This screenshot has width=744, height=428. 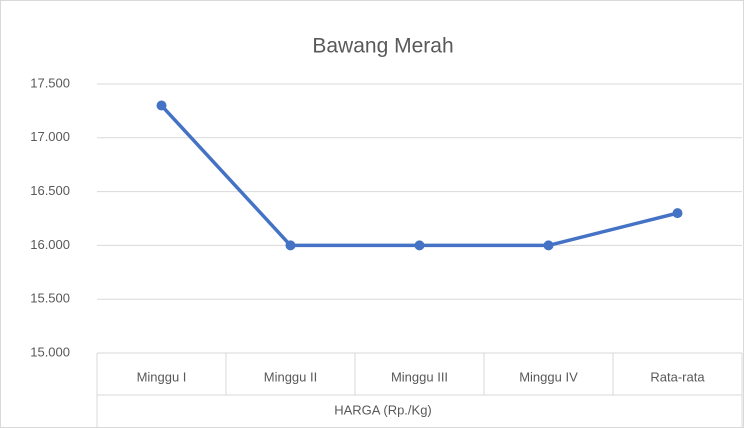 I want to click on chart-title: Bawang Merah, so click(x=382, y=46).